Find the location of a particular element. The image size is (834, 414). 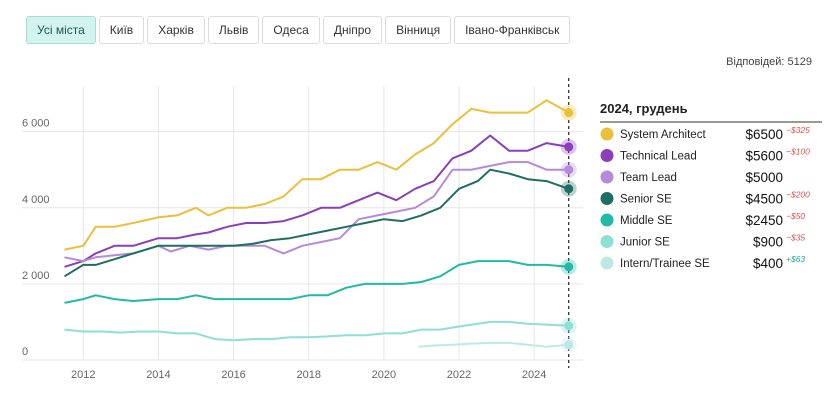

legend-name-2: Team Lead is located at coordinates (648, 178).